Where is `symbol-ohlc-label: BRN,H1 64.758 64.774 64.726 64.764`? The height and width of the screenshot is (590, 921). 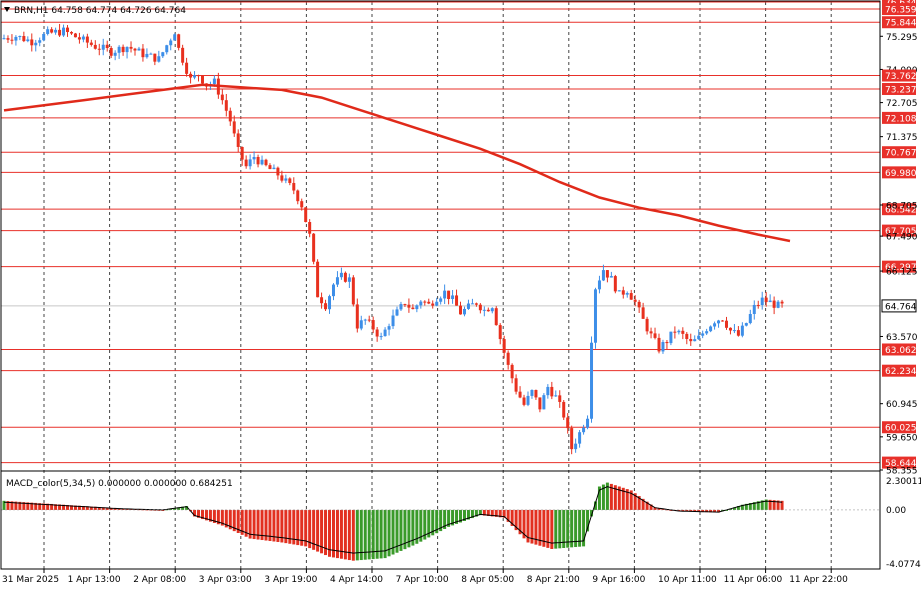
symbol-ohlc-label: BRN,H1 64.758 64.774 64.726 64.764 is located at coordinates (100, 11).